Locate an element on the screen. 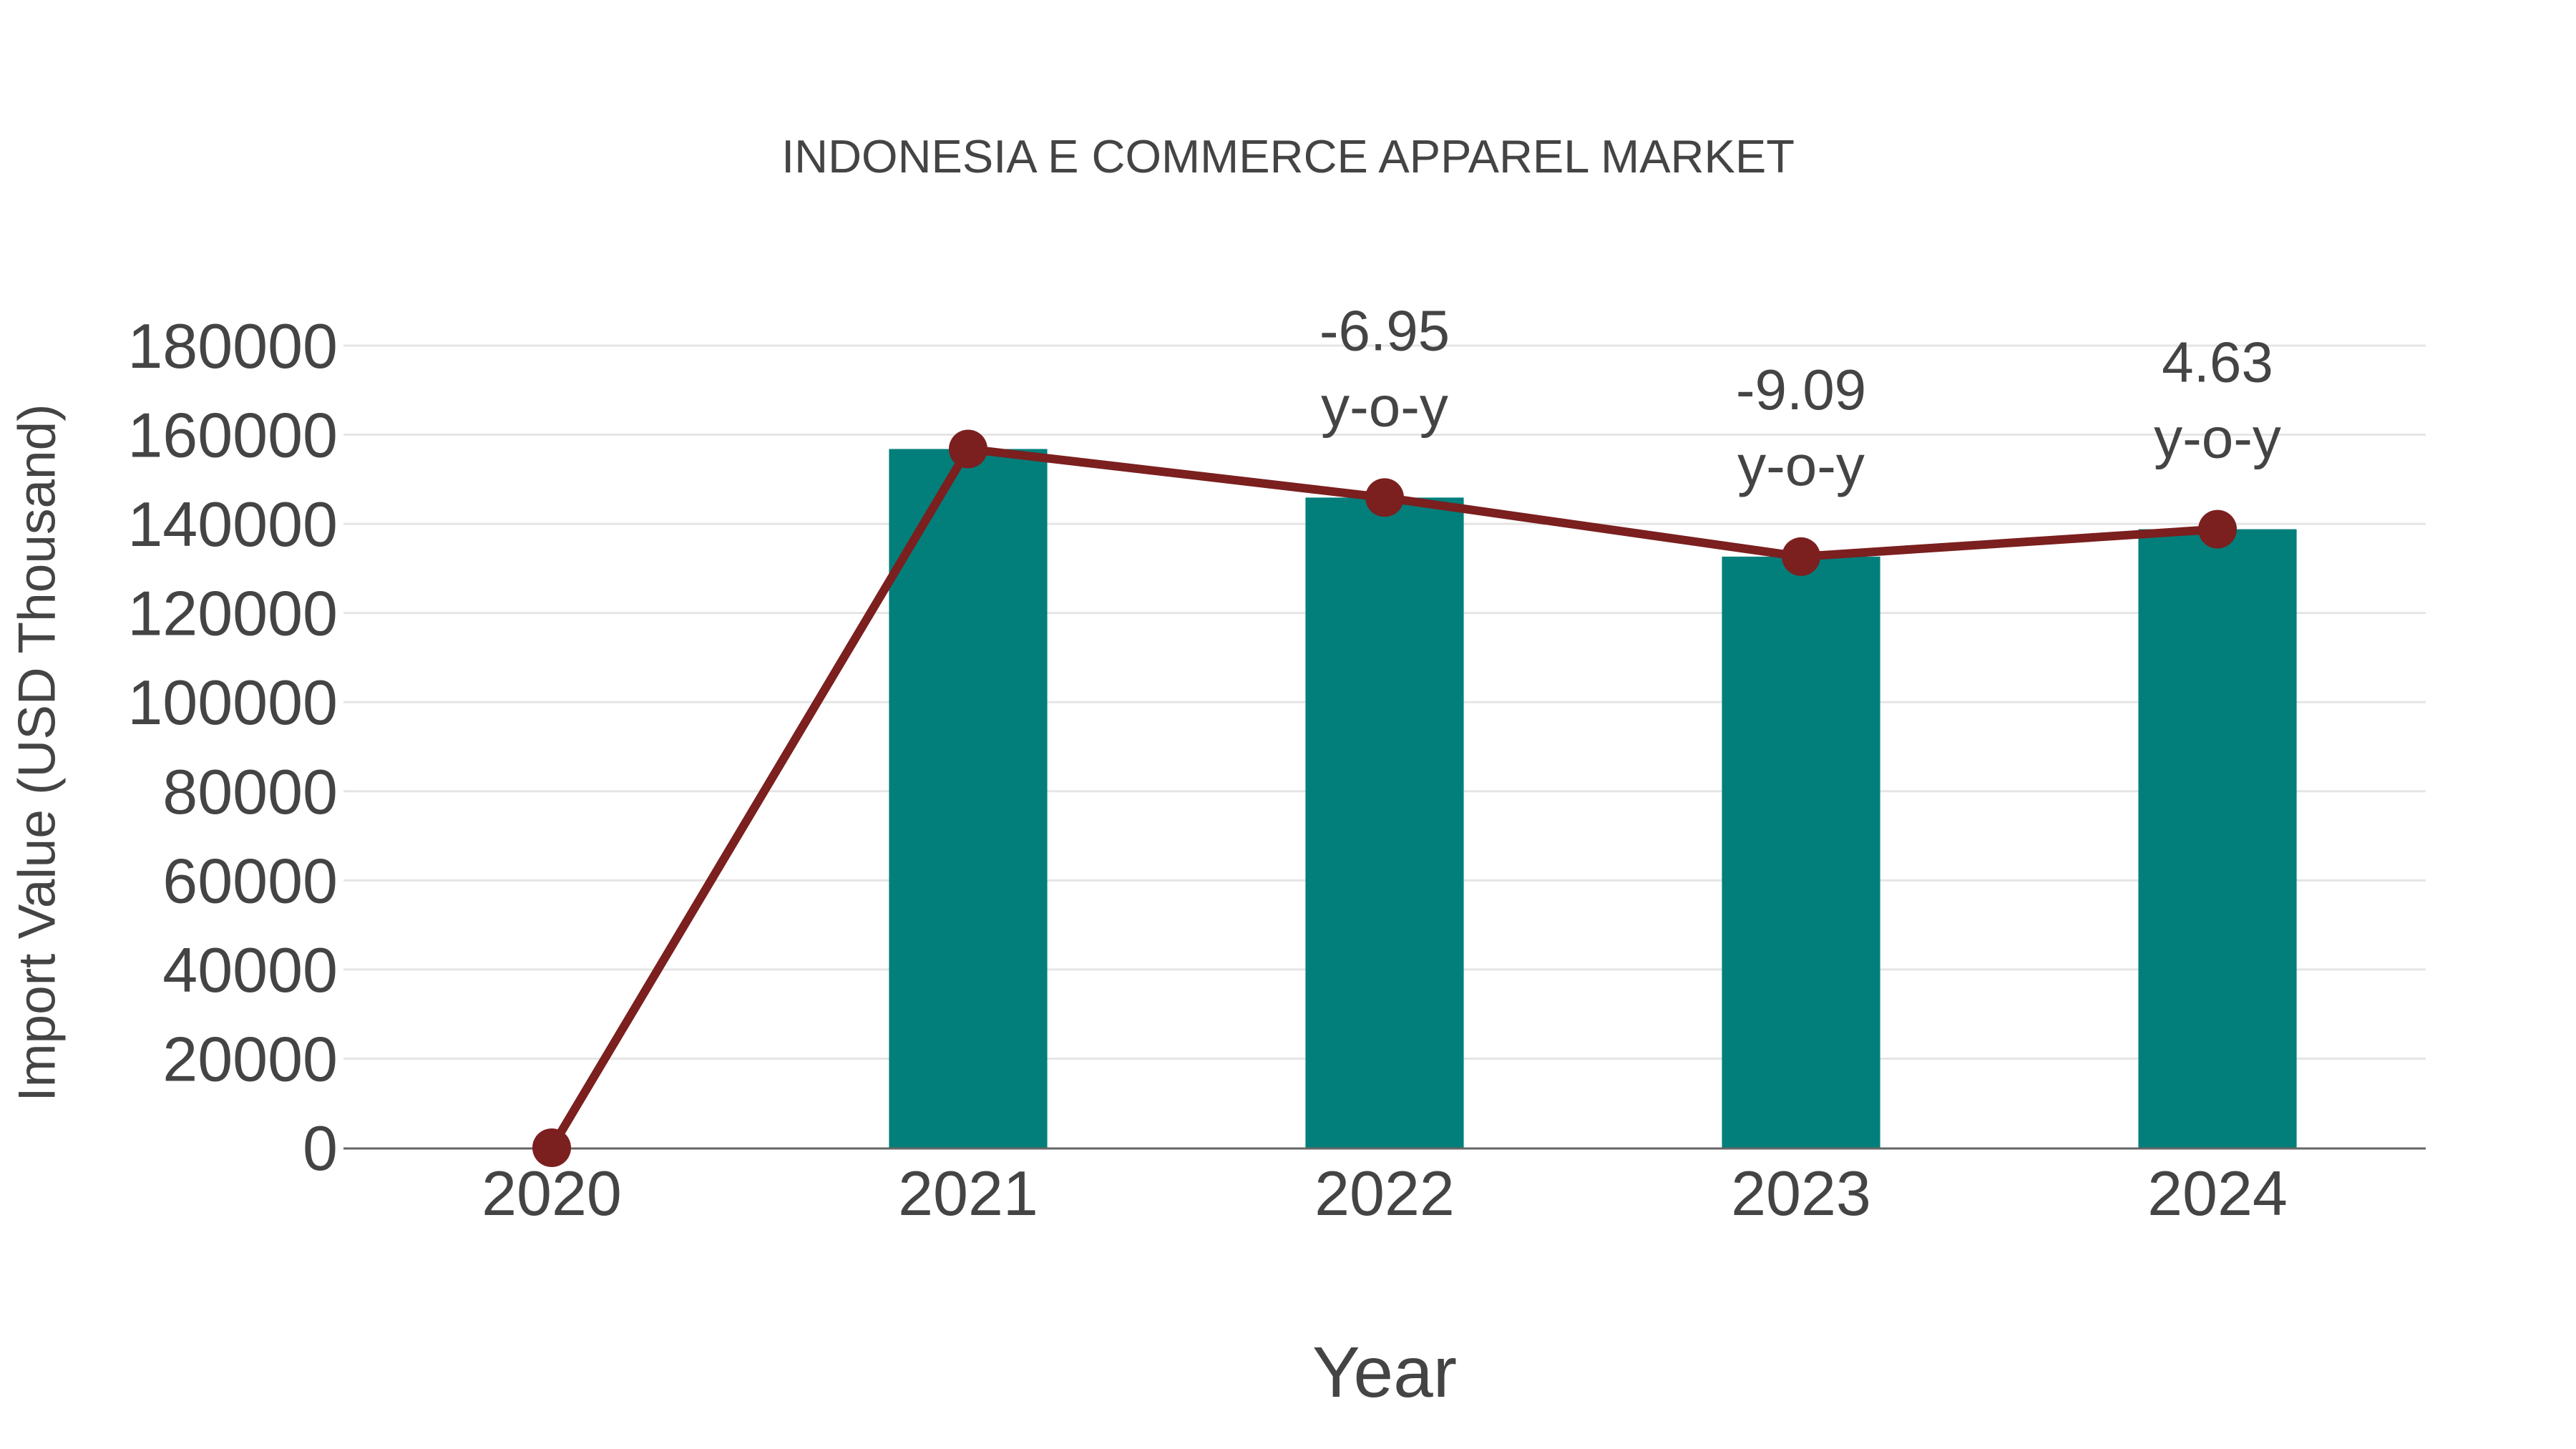 The image size is (2576, 1449). y-tick-label: 80000 is located at coordinates (250, 791).